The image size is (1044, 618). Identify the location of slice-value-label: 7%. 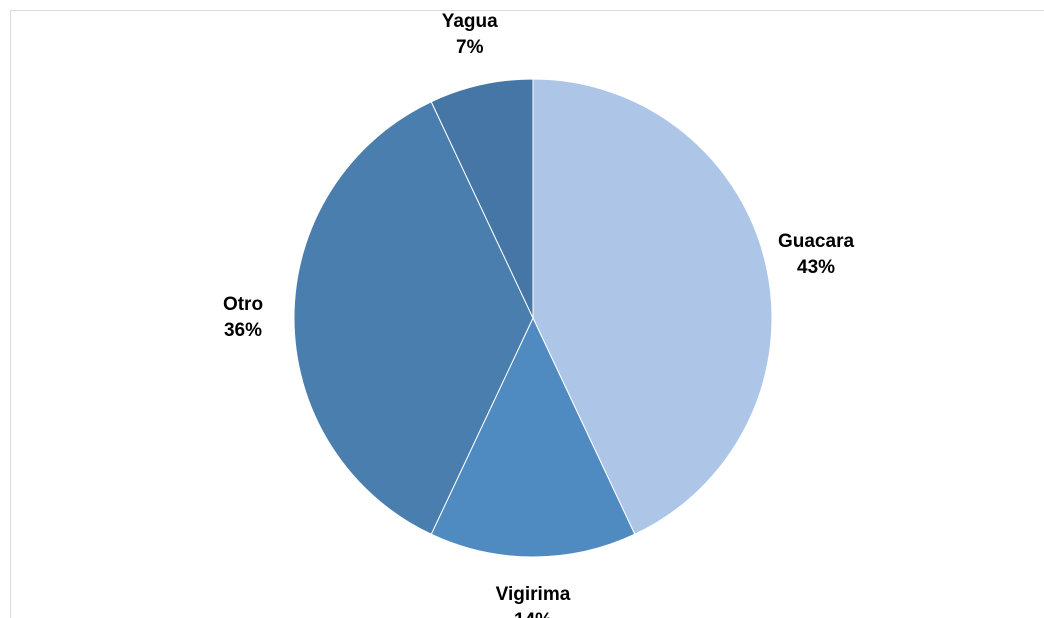
(470, 47).